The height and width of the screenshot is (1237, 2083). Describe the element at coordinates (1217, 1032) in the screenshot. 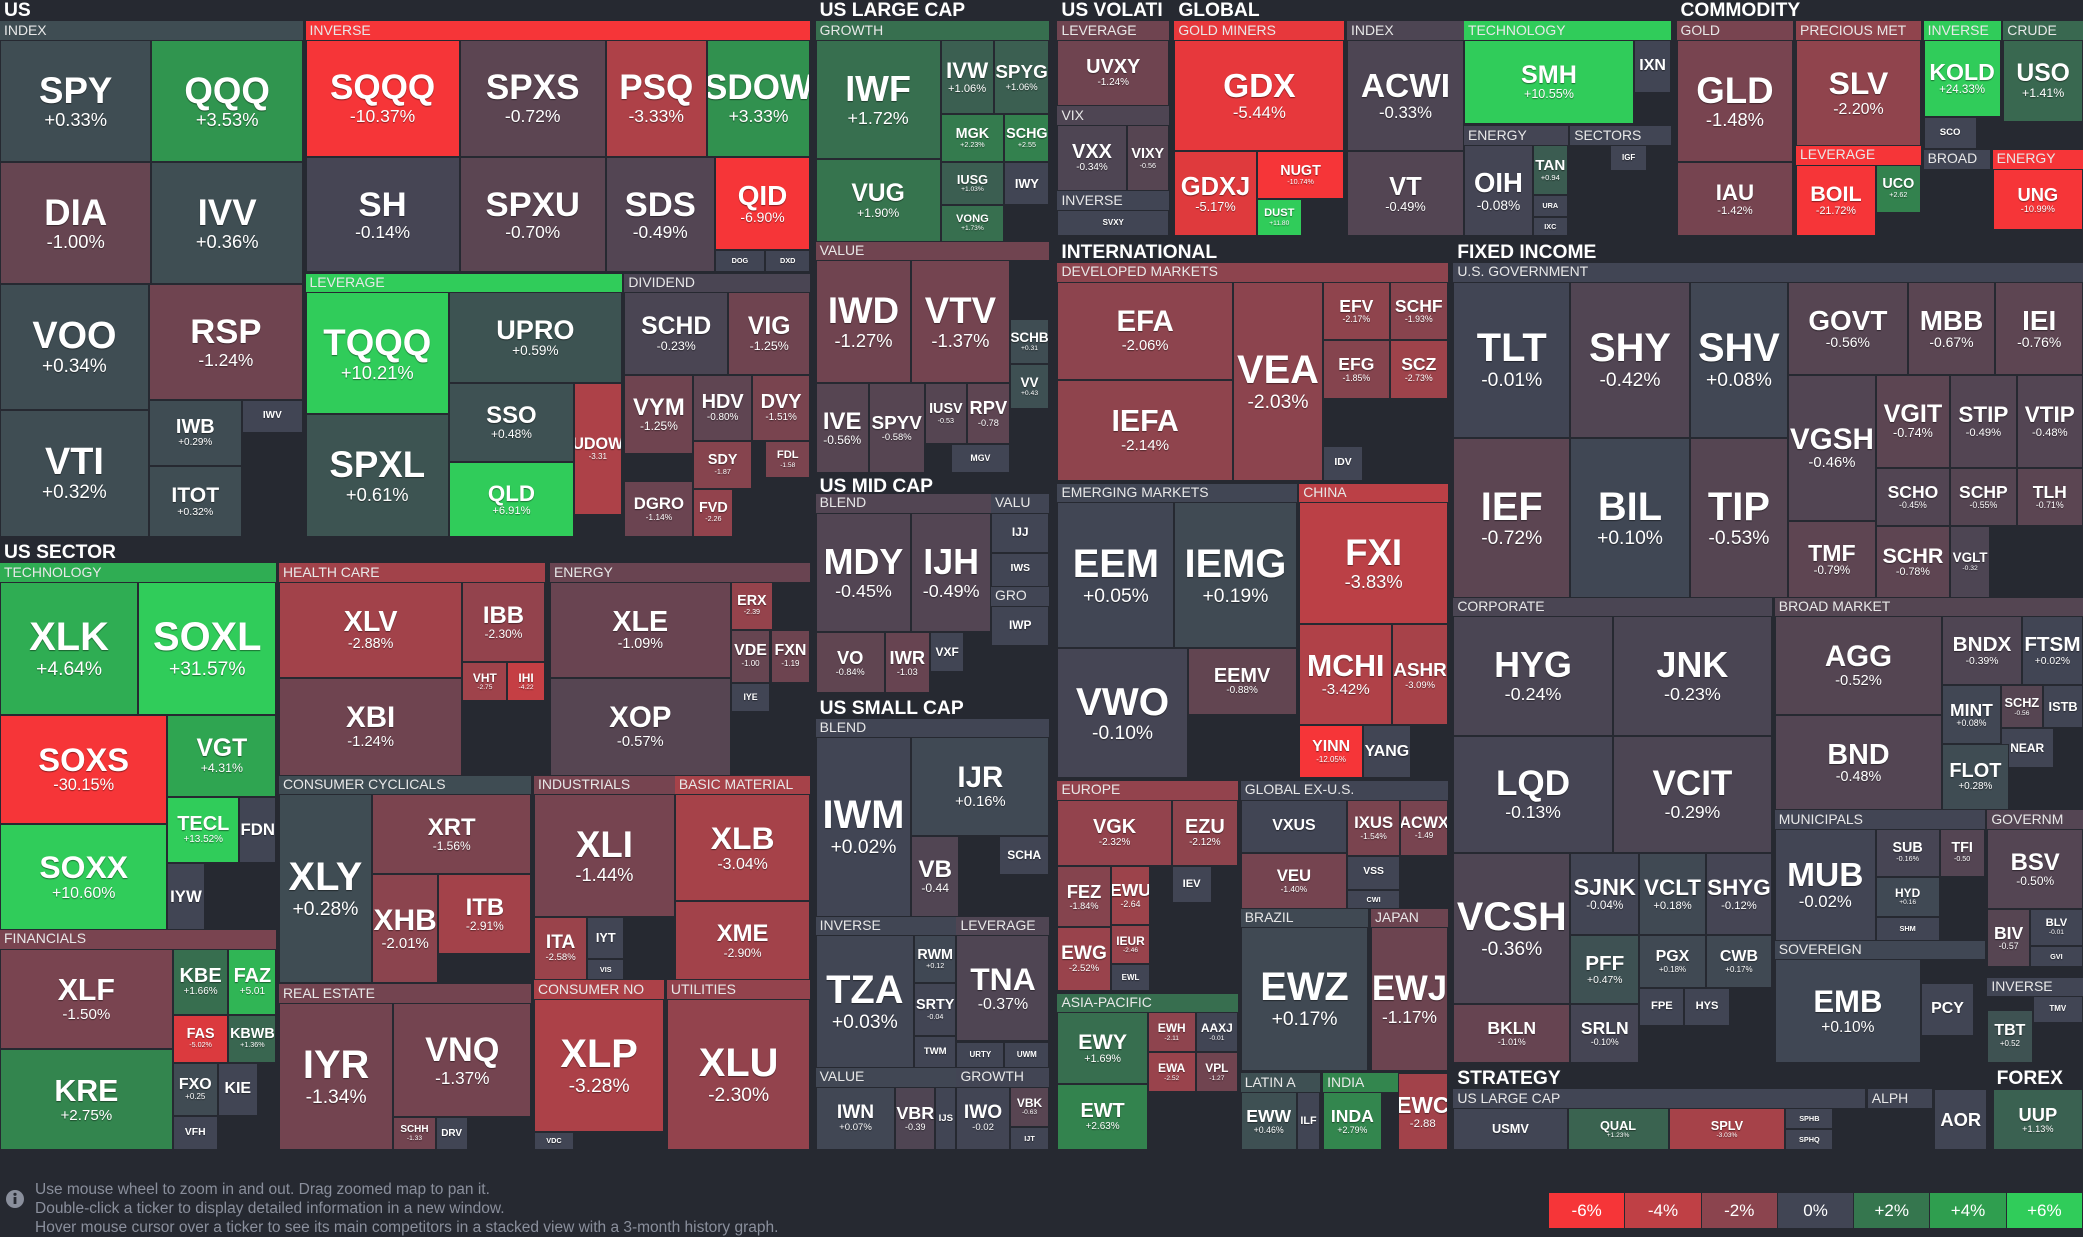

I see `ticker-tile: AAXJ -0.01` at that location.